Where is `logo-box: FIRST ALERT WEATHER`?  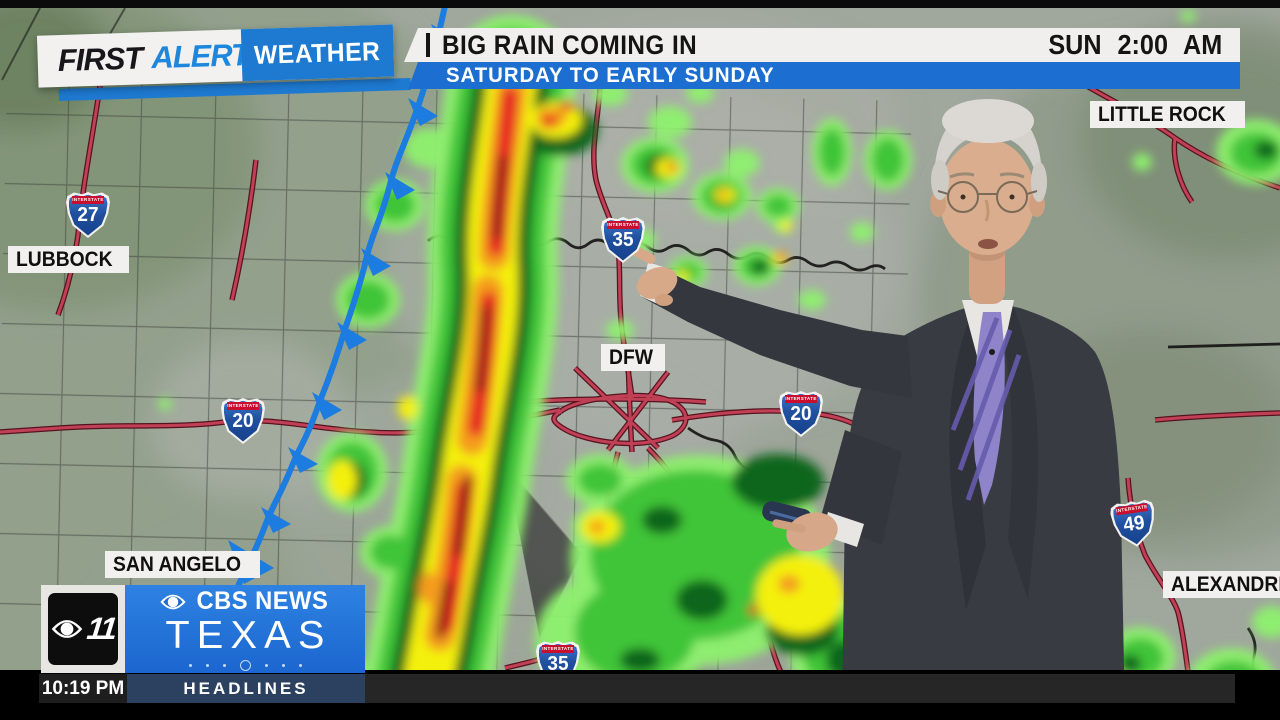
logo-box: FIRST ALERT WEATHER is located at coordinates (215, 56).